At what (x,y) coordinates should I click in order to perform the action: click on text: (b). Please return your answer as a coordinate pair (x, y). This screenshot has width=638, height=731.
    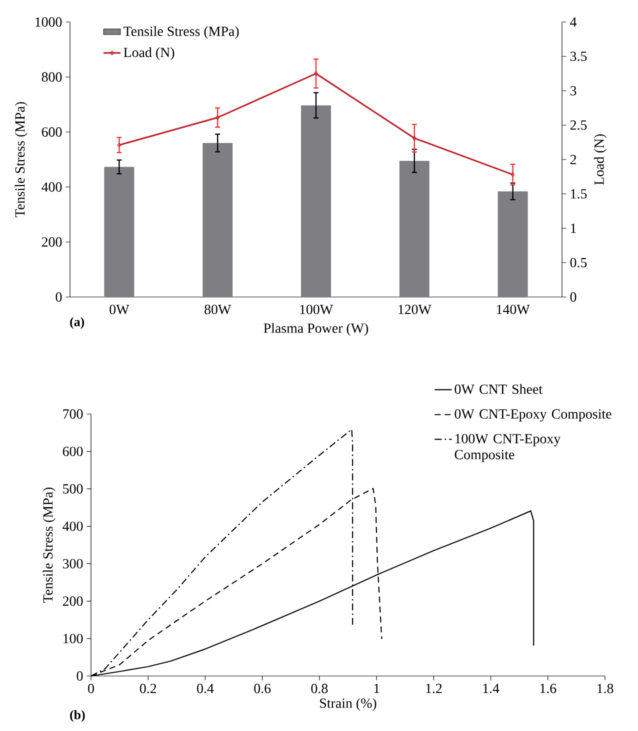
    Looking at the image, I should click on (77, 716).